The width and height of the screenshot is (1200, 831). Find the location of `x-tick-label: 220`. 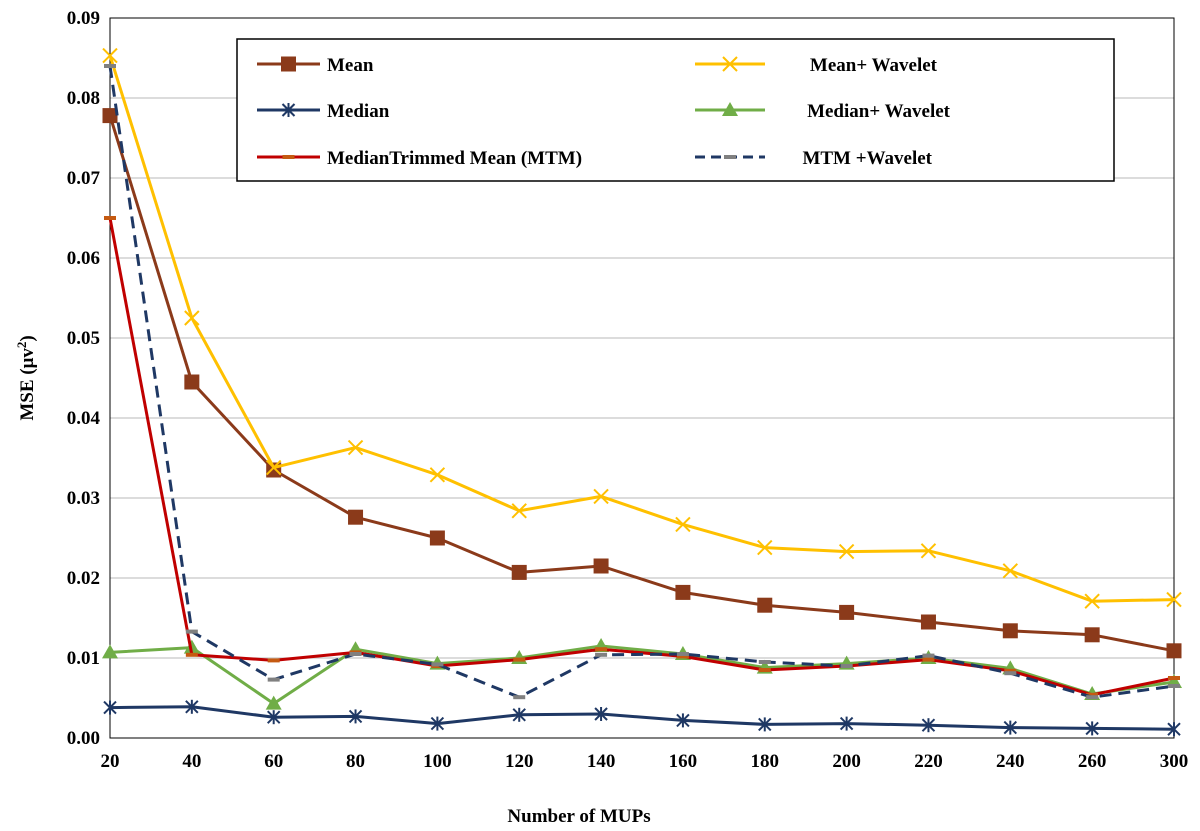

x-tick-label: 220 is located at coordinates (928, 761).